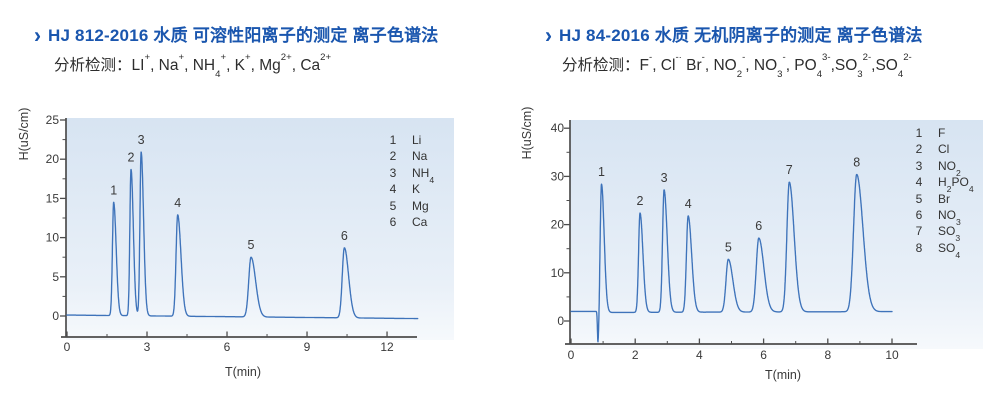 This screenshot has width=1000, height=414. I want to click on legend-item: 6 NO3, so click(943, 217).